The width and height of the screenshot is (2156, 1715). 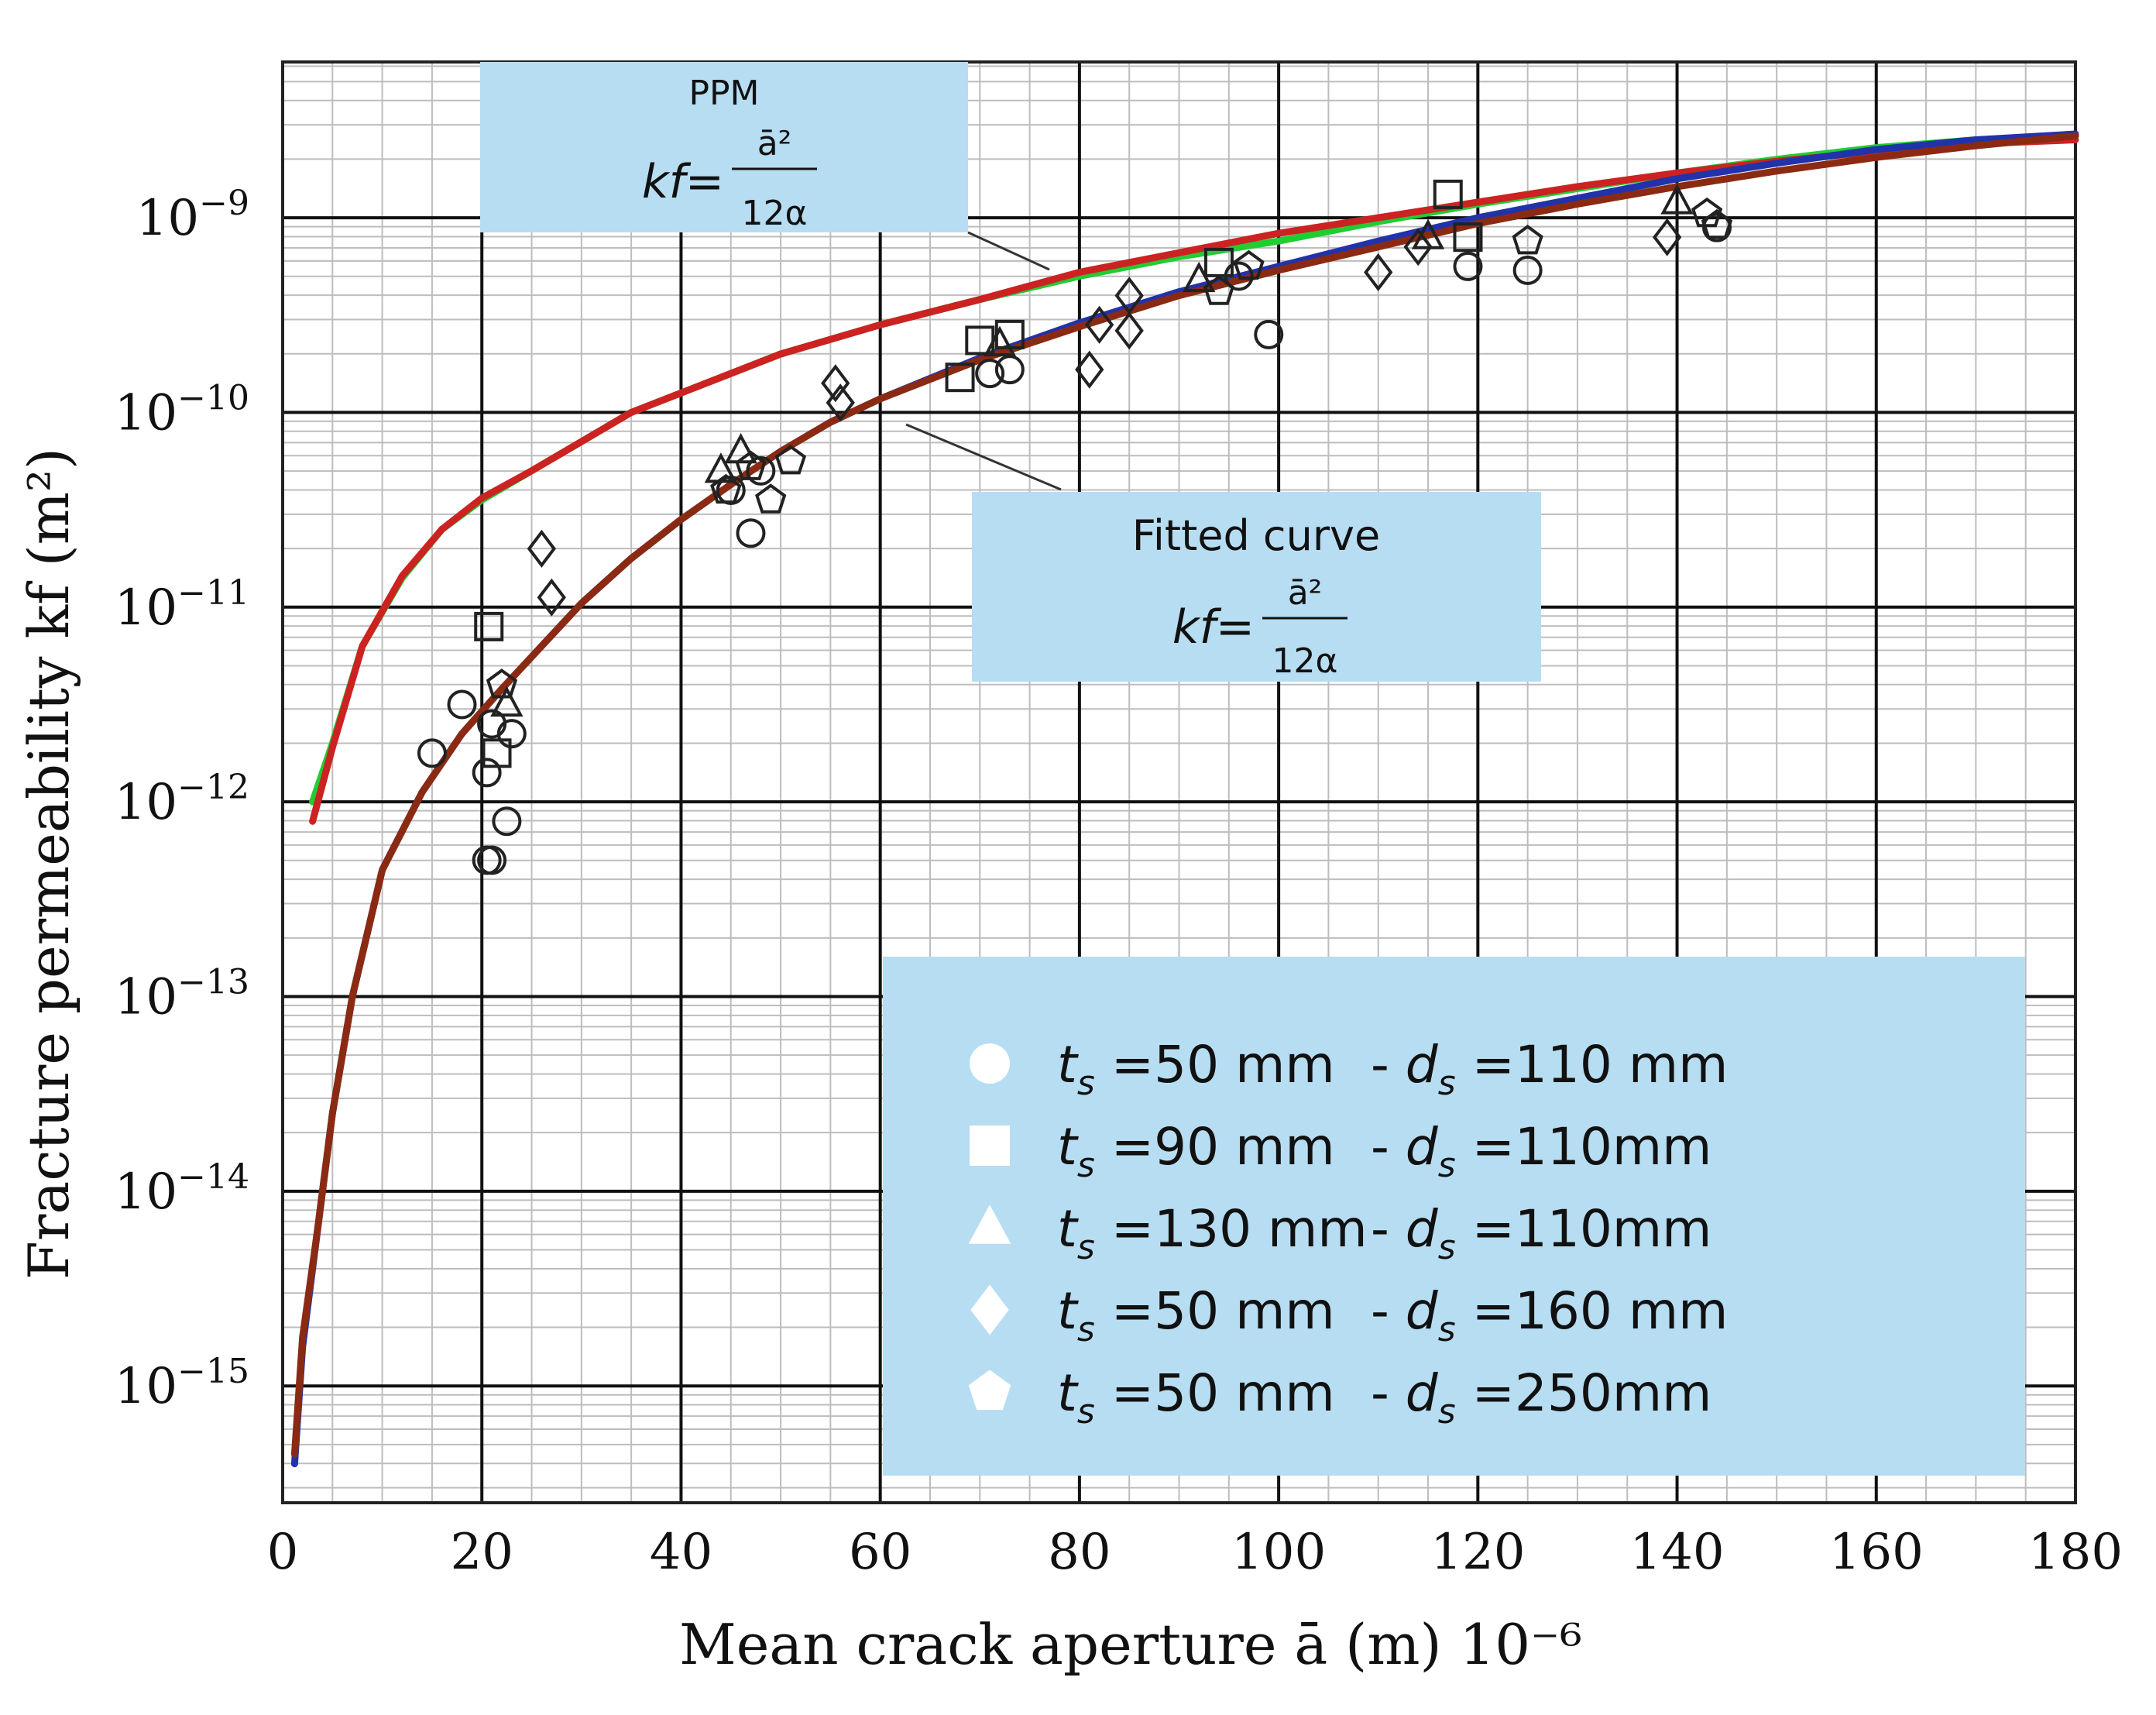 What do you see at coordinates (1478, 1552) in the screenshot?
I see `x-tick-label: 120` at bounding box center [1478, 1552].